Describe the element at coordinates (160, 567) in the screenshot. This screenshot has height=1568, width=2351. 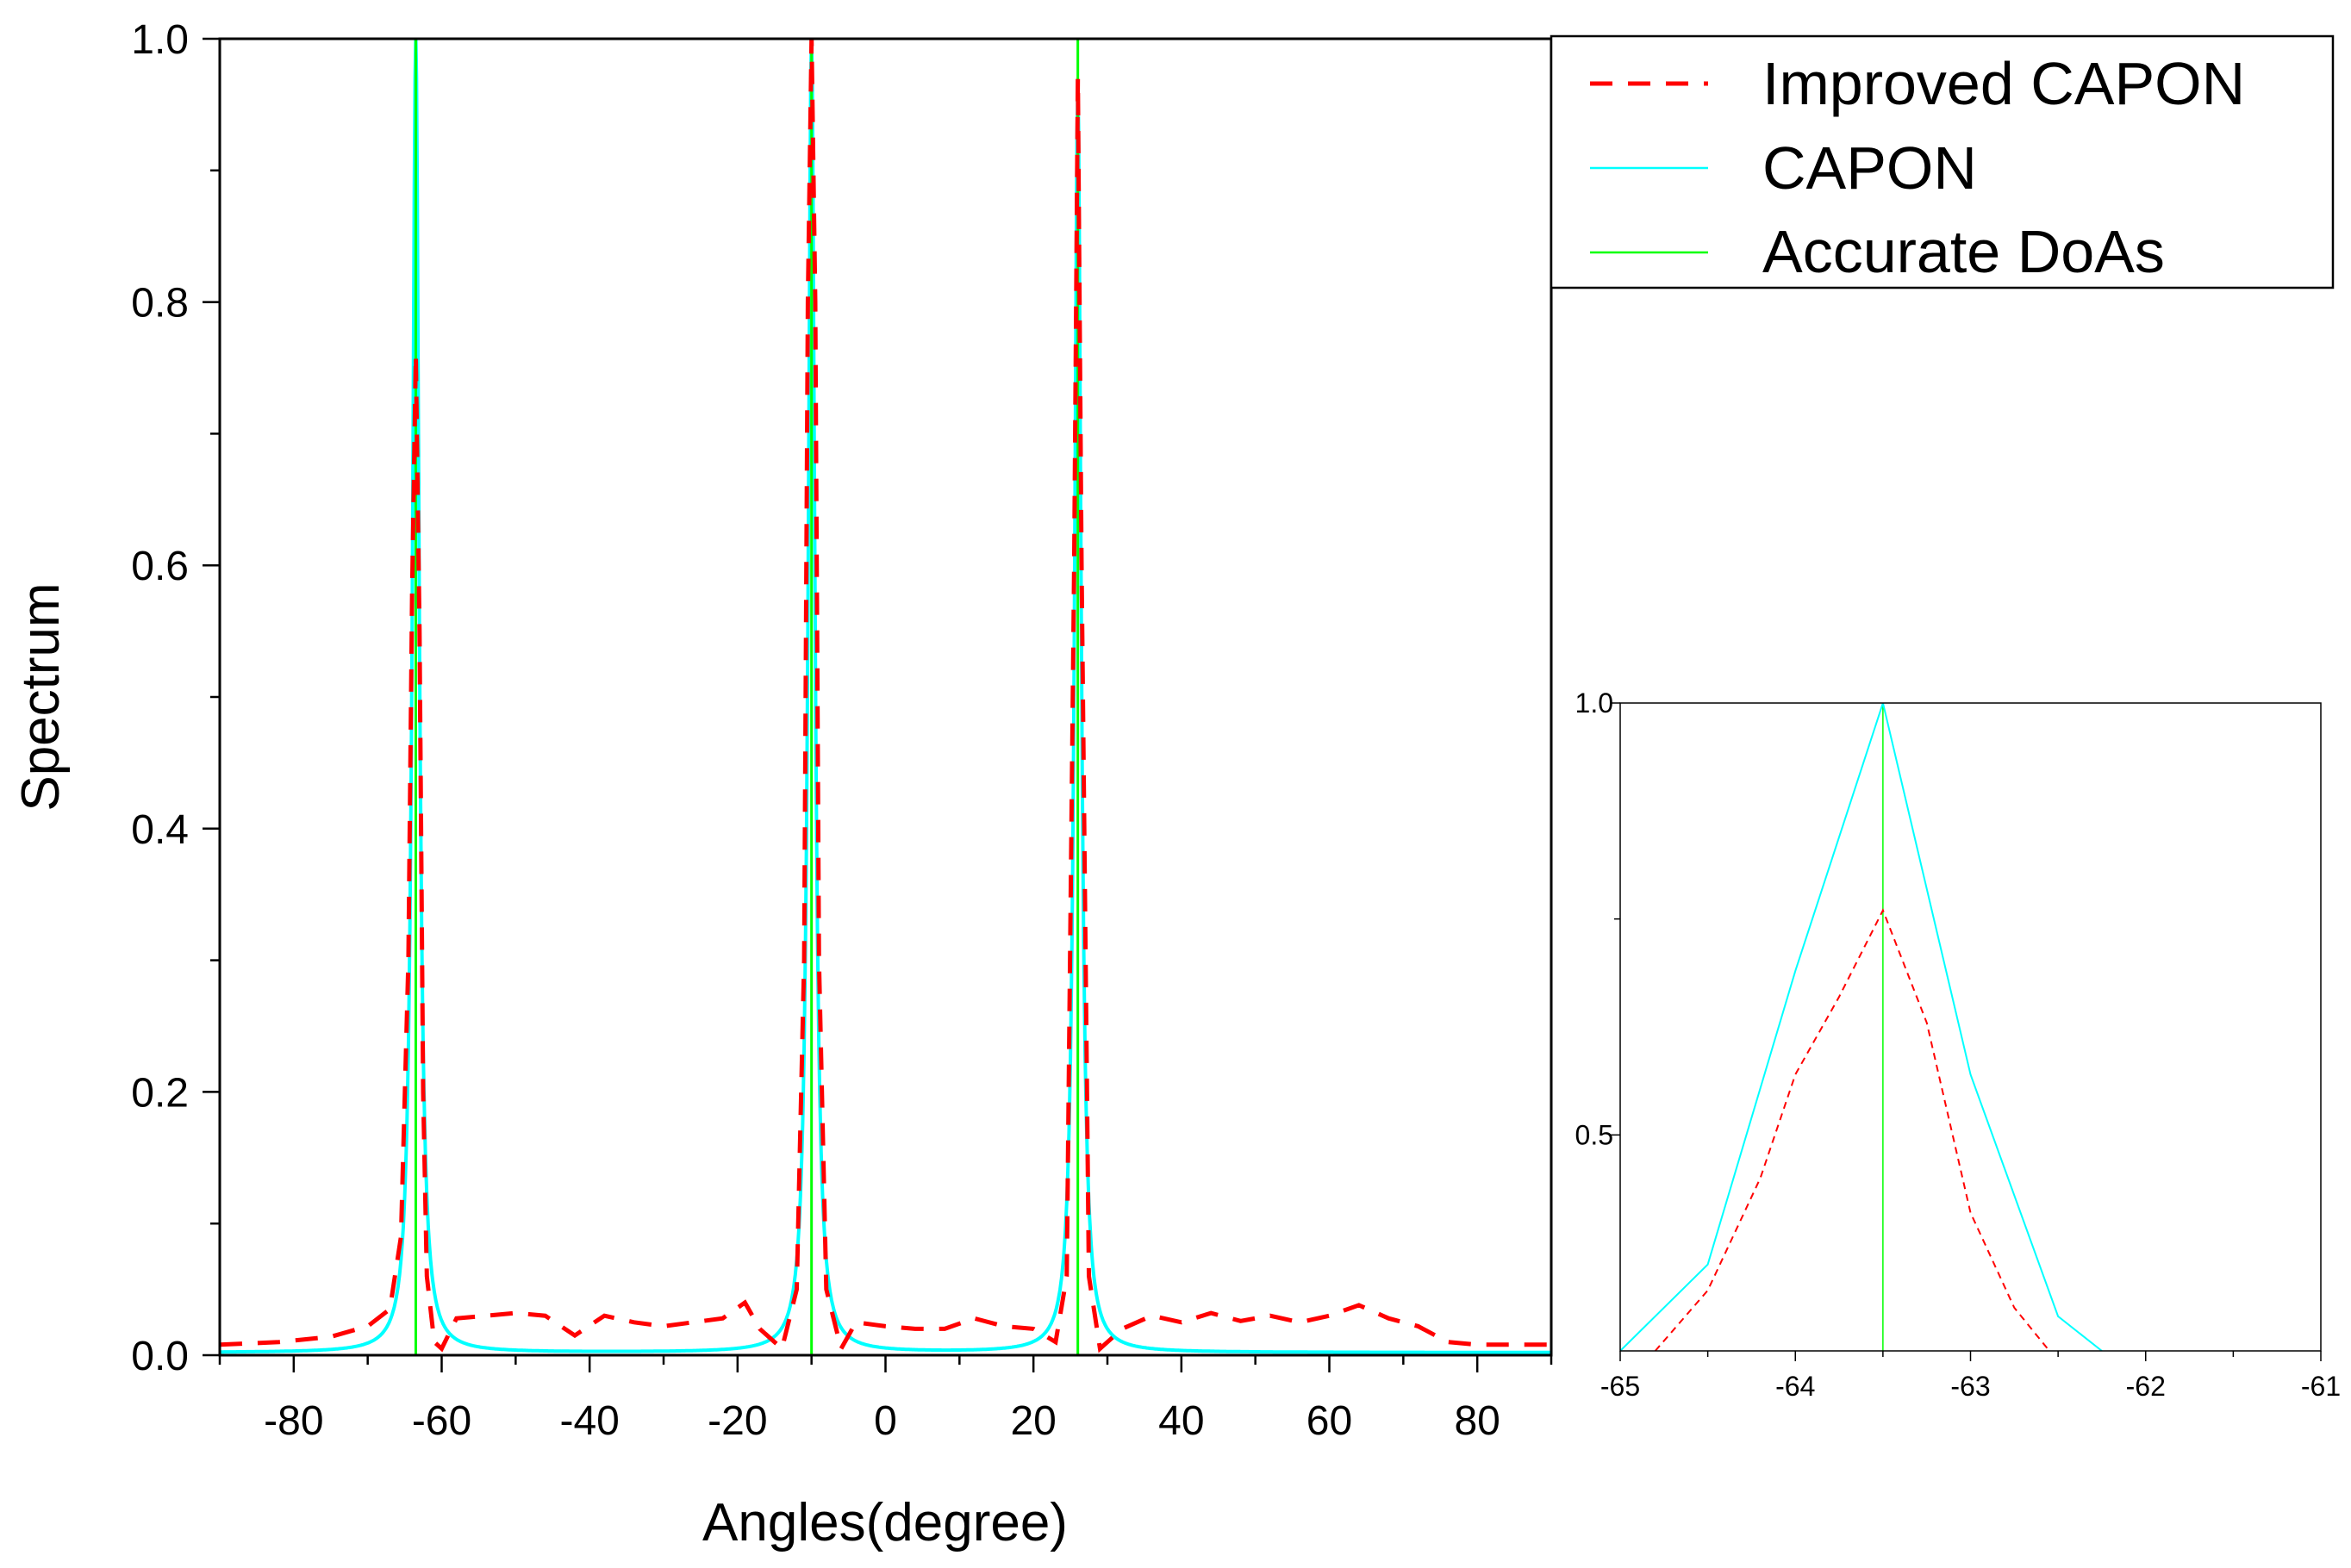
I see `y-tick-label: 0.6` at that location.